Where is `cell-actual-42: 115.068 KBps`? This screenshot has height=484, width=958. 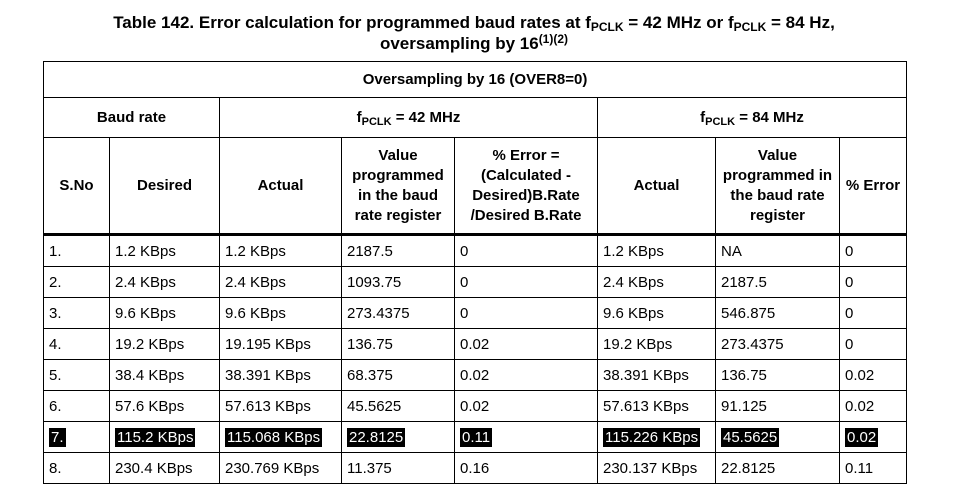
cell-actual-42: 115.068 KBps is located at coordinates (280, 437).